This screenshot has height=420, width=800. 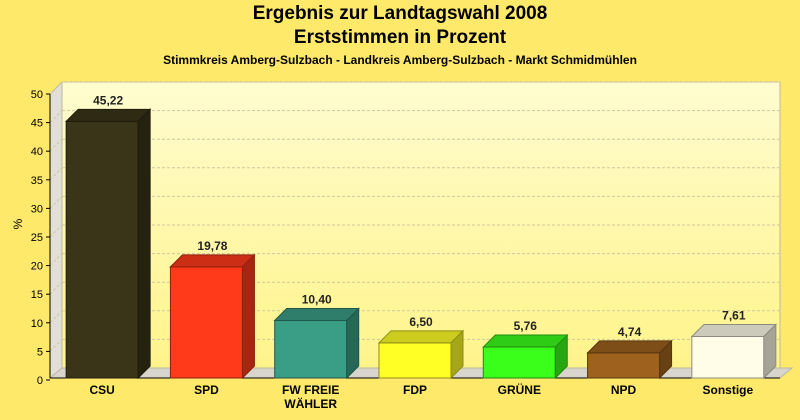 What do you see at coordinates (415, 390) in the screenshot?
I see `x-tick-label: FDP` at bounding box center [415, 390].